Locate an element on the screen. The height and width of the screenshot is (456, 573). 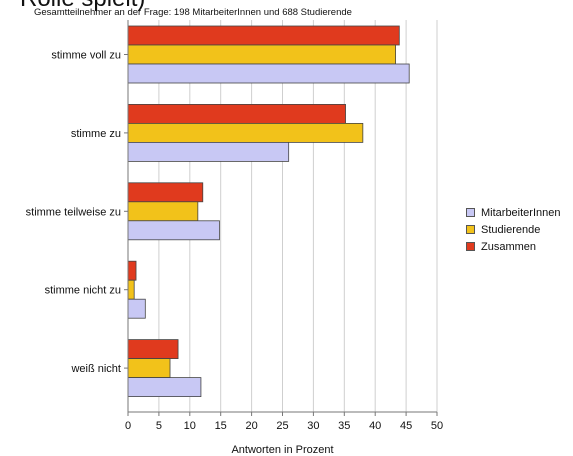
x-tick-label: 15 is located at coordinates (221, 426).